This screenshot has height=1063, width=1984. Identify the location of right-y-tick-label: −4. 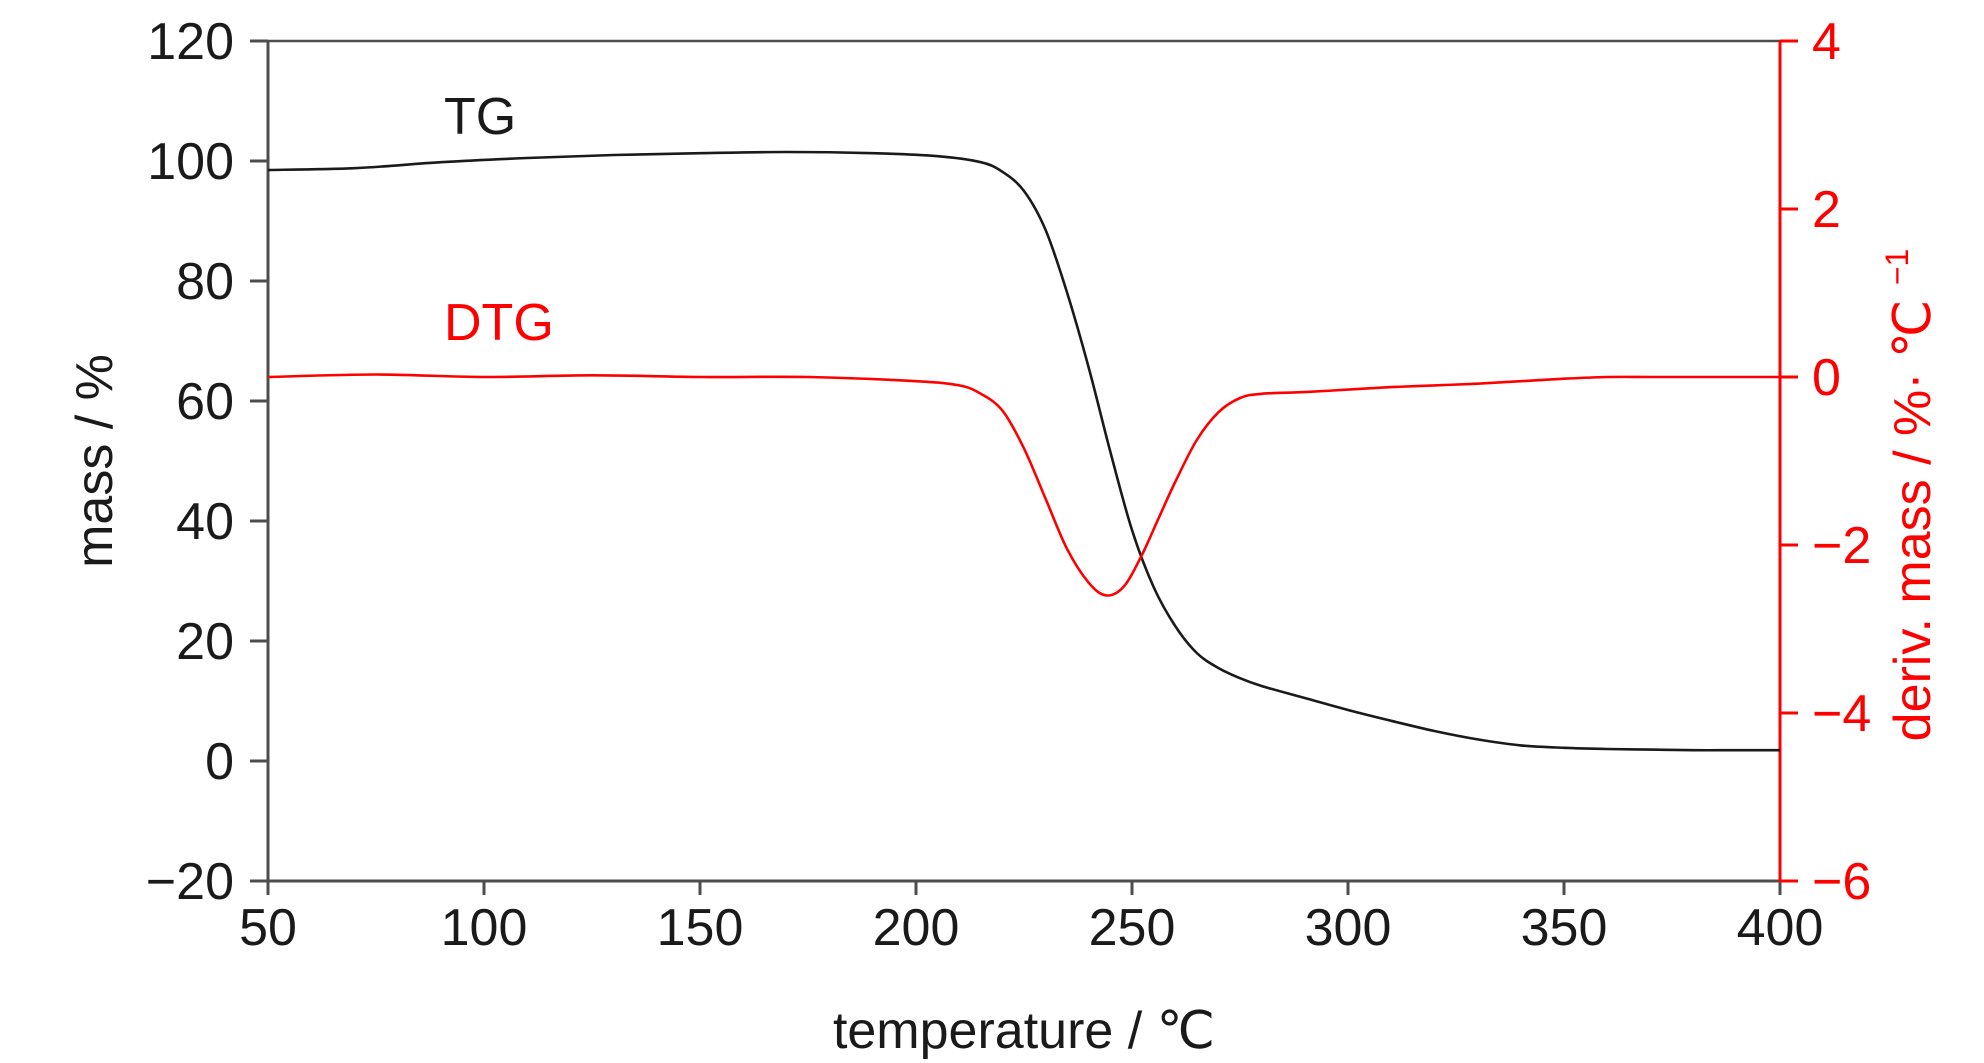
(1841, 714).